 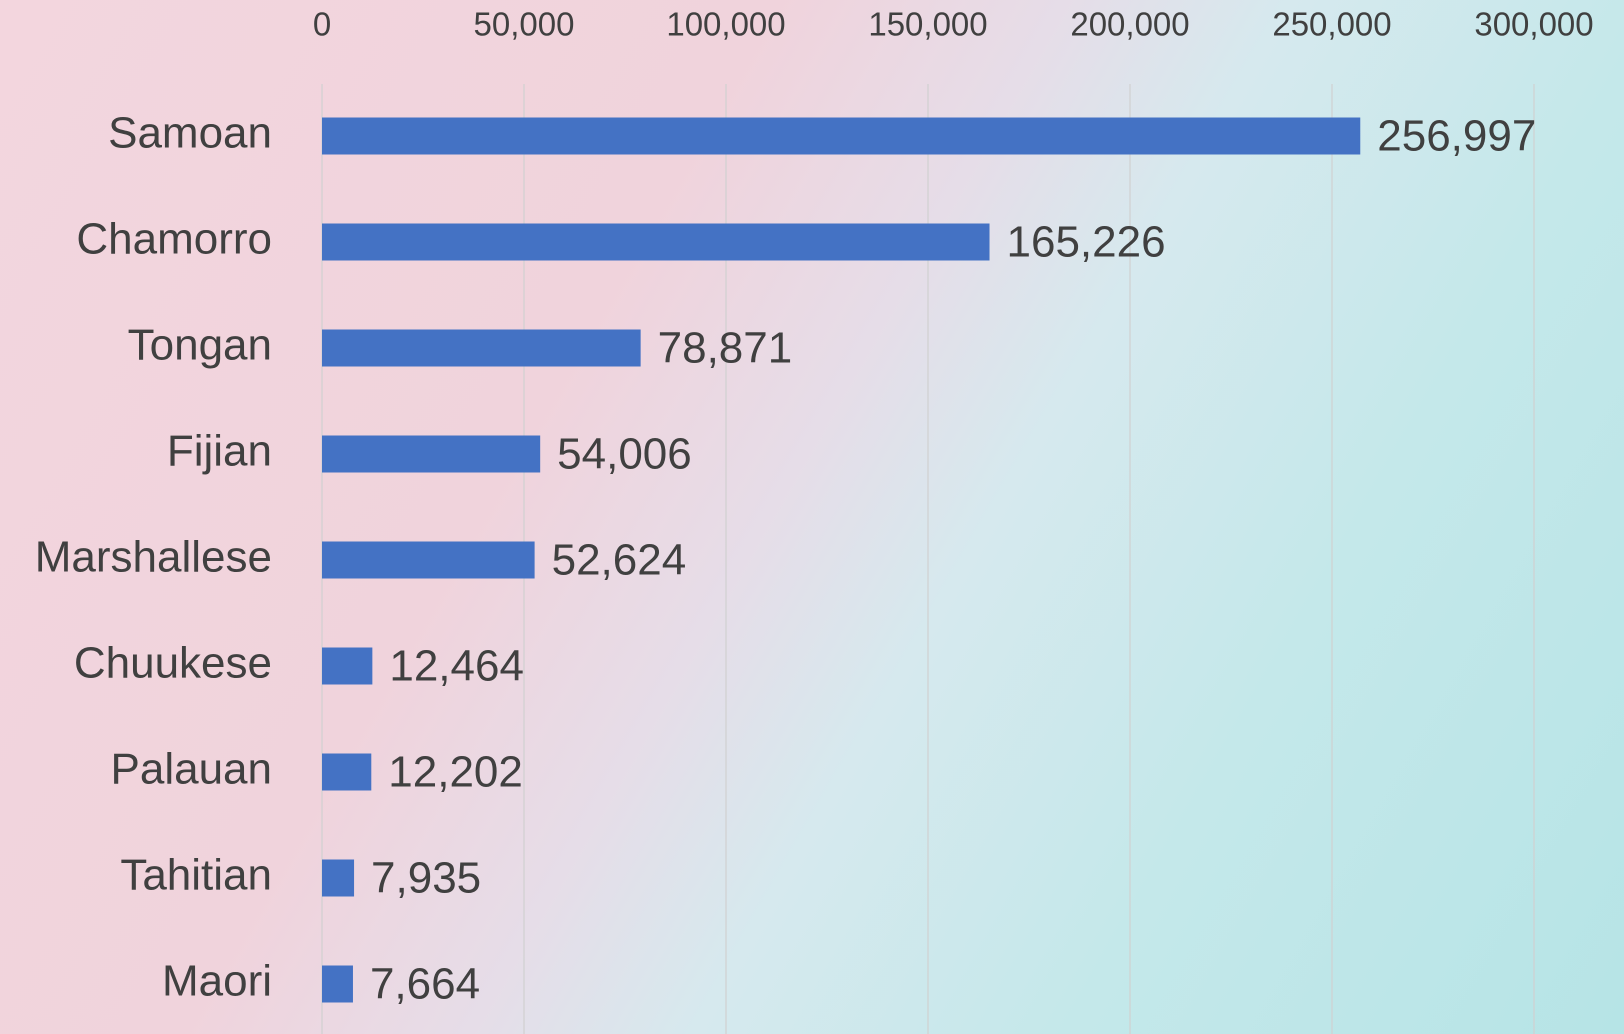 I want to click on data-label: 7,935, so click(x=426, y=878).